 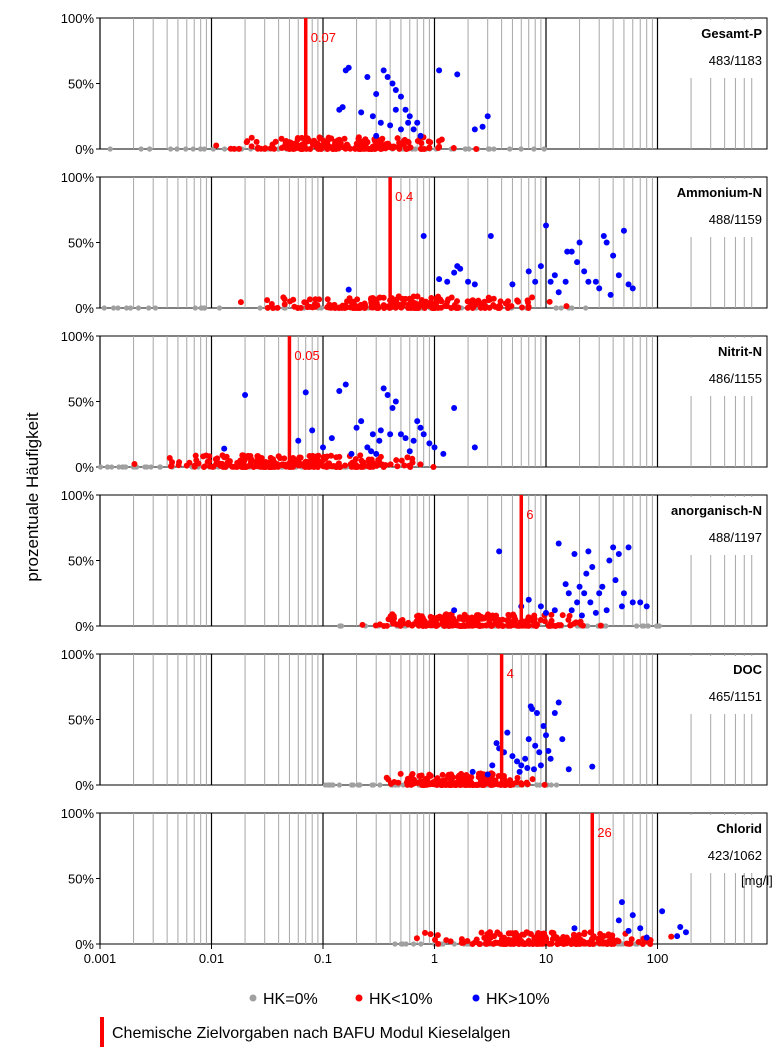 What do you see at coordinates (717, 844) in the screenshot?
I see `panel-label-box` at bounding box center [717, 844].